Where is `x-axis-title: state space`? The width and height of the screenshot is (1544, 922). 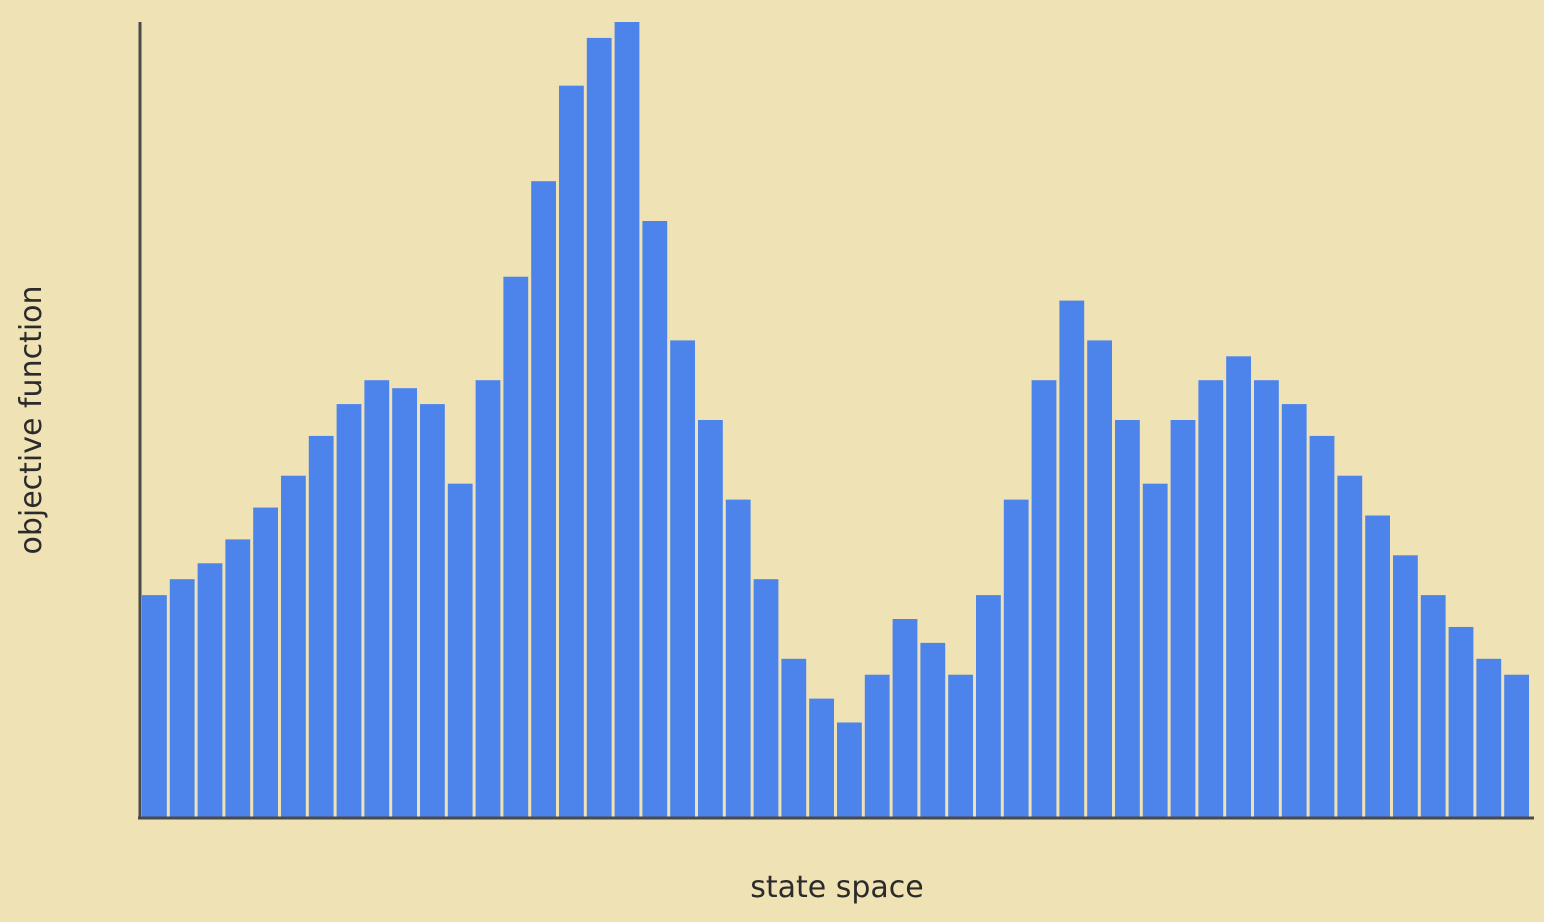
x-axis-title: state space is located at coordinates (837, 887).